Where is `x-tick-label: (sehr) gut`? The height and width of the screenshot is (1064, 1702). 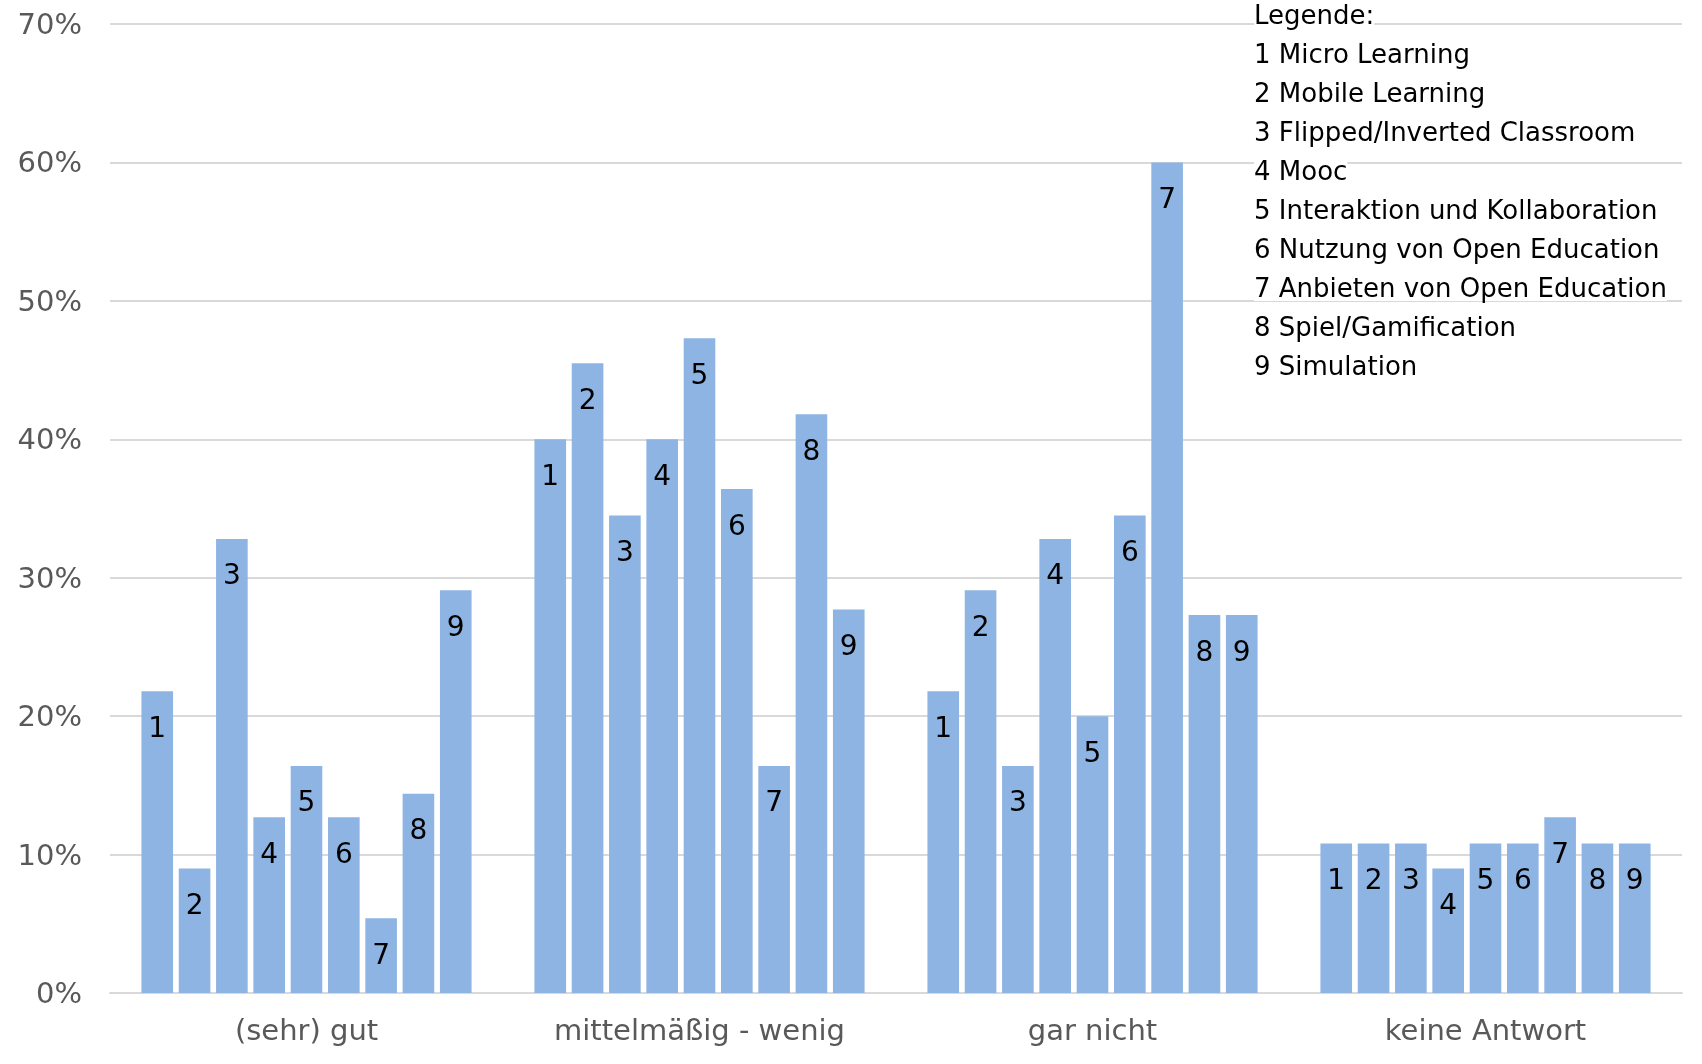
x-tick-label: (sehr) gut is located at coordinates (306, 1029).